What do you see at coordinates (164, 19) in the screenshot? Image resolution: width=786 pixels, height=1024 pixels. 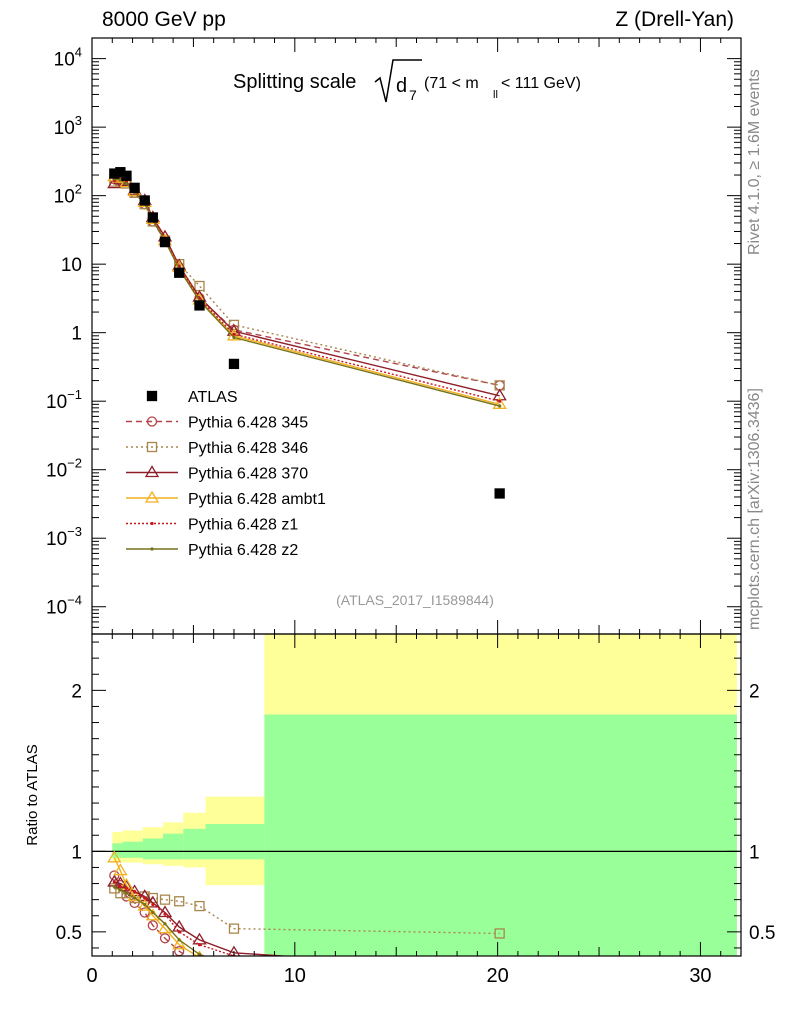 I see `header-left: 8000 GeV pp` at bounding box center [164, 19].